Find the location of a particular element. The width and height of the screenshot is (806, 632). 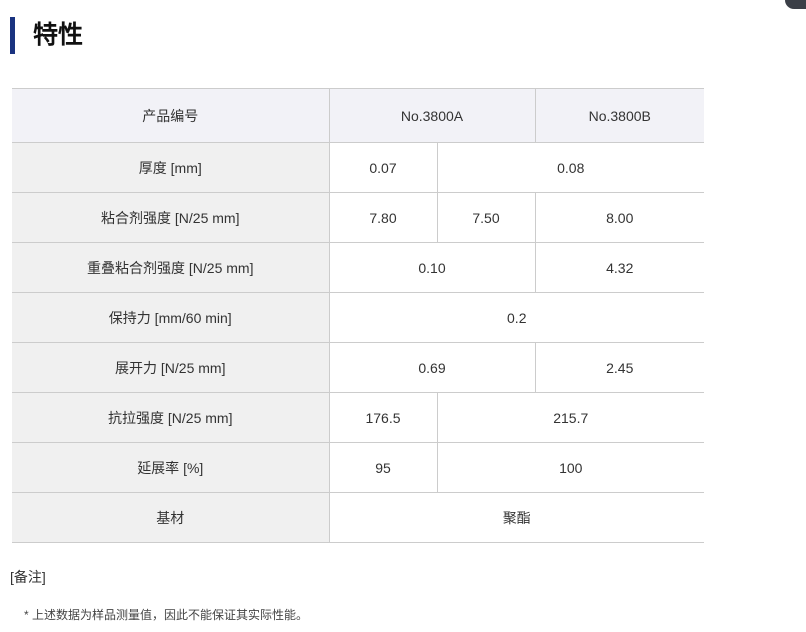

table-row-adhesive-strength: 粘合剂强度 [N/25 mm] 7.80 7.50 8.00 is located at coordinates (358, 217).